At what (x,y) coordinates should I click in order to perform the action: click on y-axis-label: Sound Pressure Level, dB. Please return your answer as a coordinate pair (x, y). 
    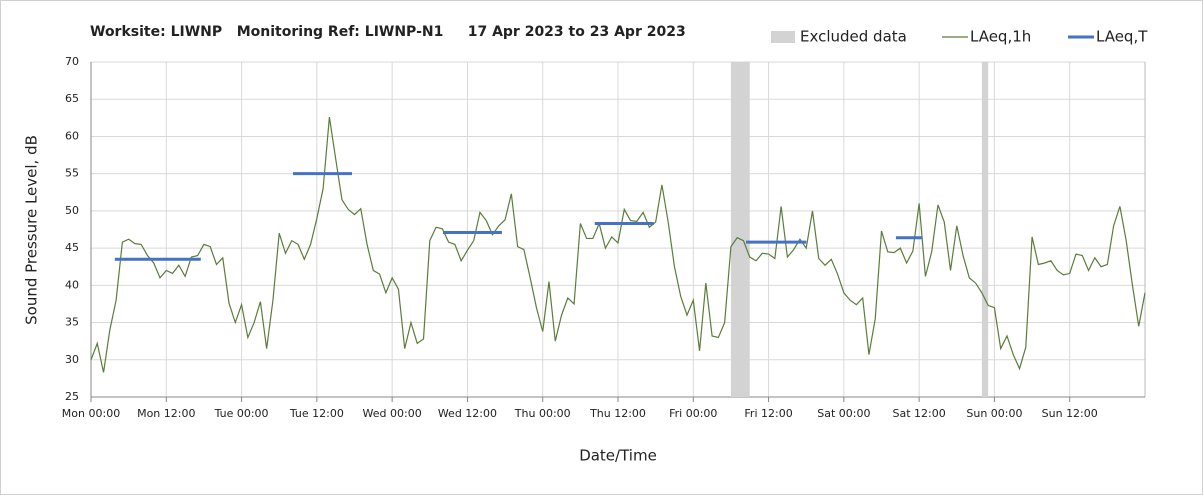
    Looking at the image, I should click on (32, 230).